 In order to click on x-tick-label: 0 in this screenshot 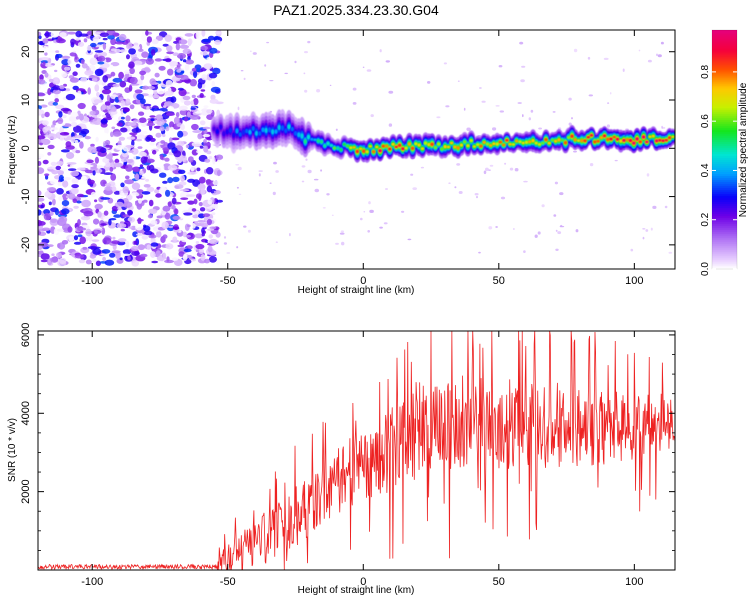, I will do `click(363, 281)`.